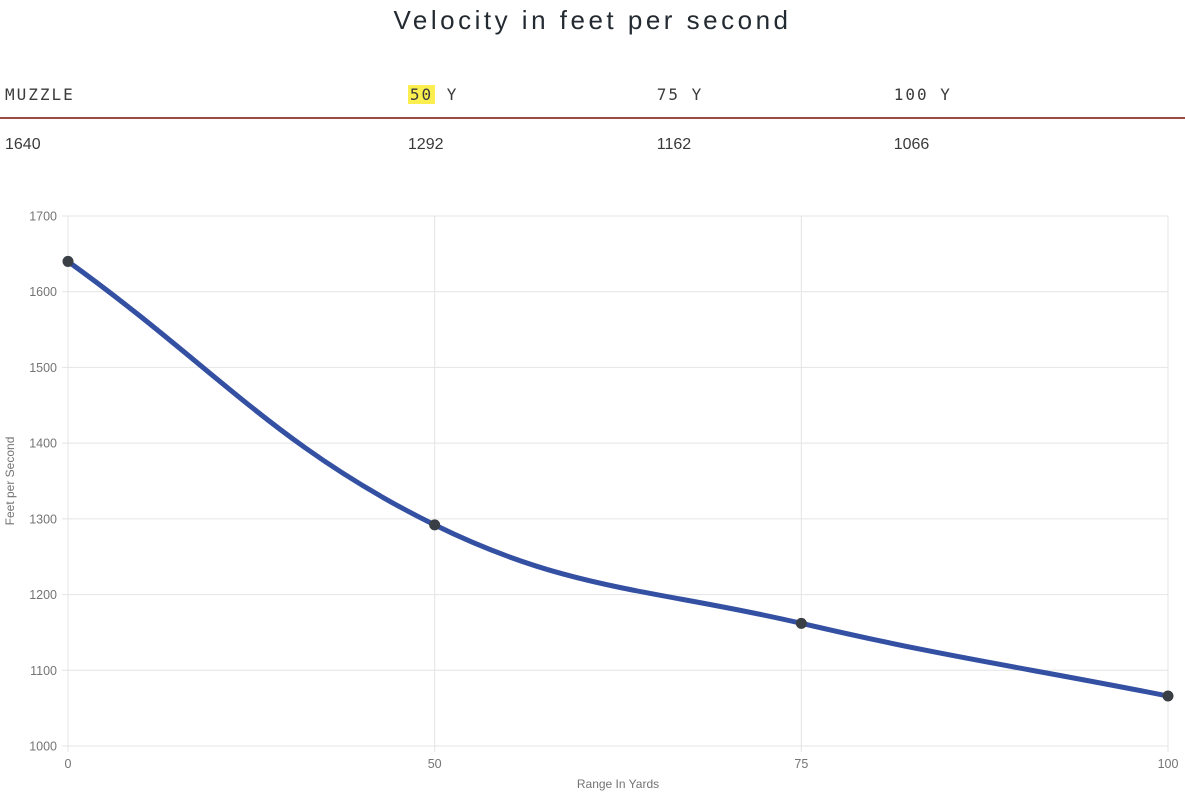 This screenshot has height=801, width=1185. What do you see at coordinates (43, 671) in the screenshot?
I see `y-tick-label: 1100` at bounding box center [43, 671].